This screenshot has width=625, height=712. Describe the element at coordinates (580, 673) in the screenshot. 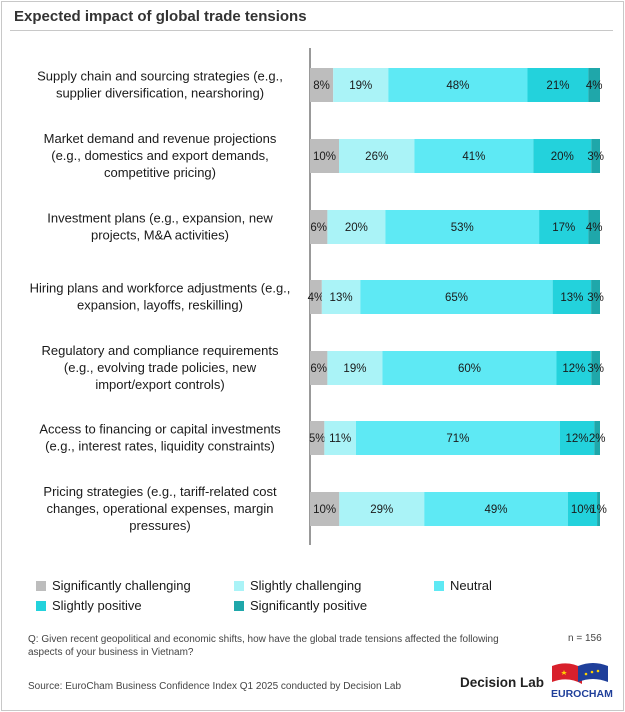

I see `eurocham-flag-logo` at that location.